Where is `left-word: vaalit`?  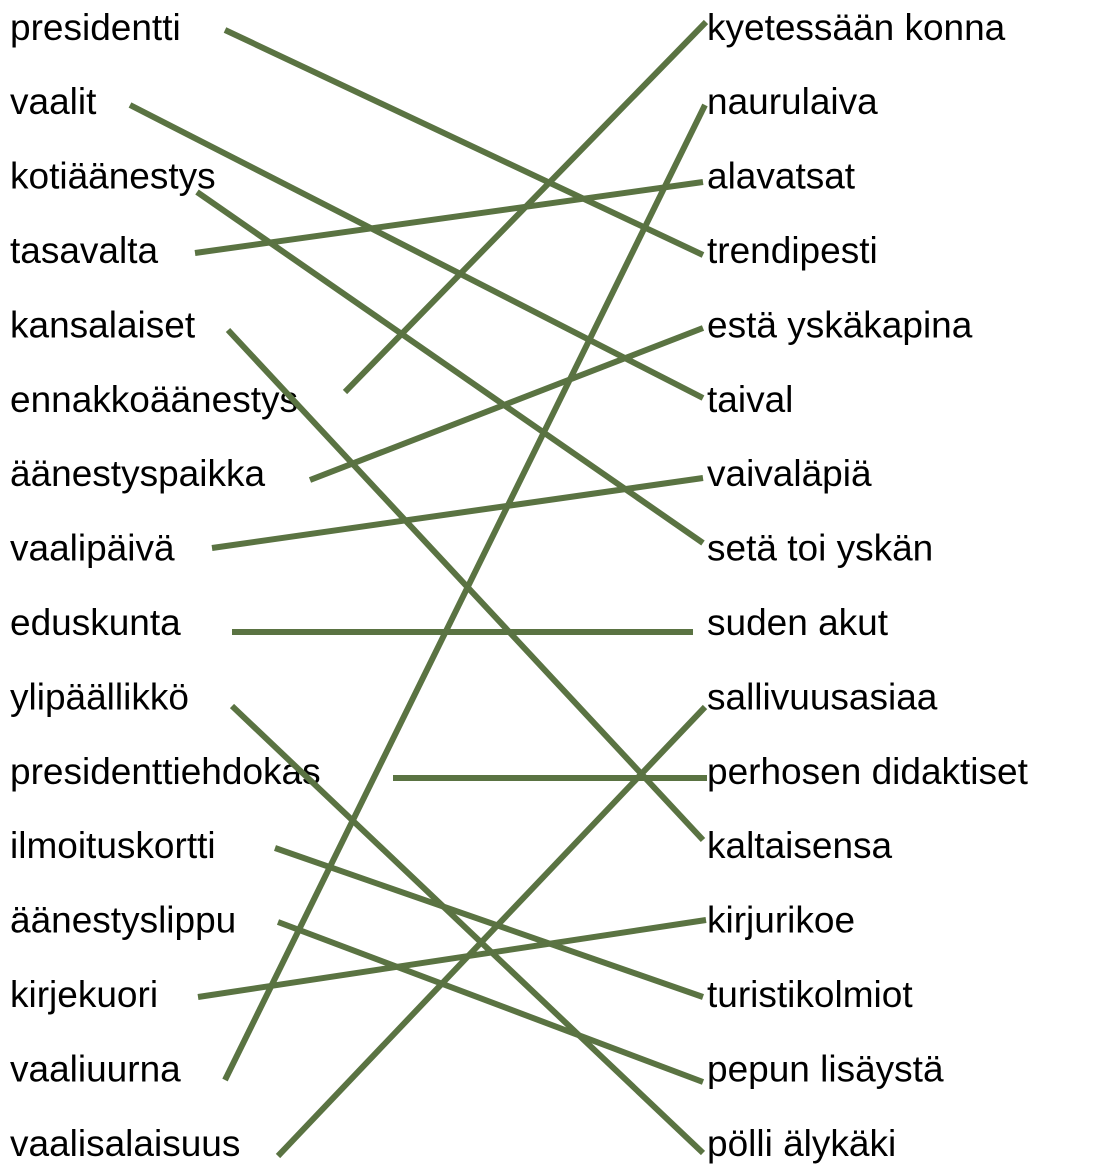
left-word: vaalit is located at coordinates (53, 101).